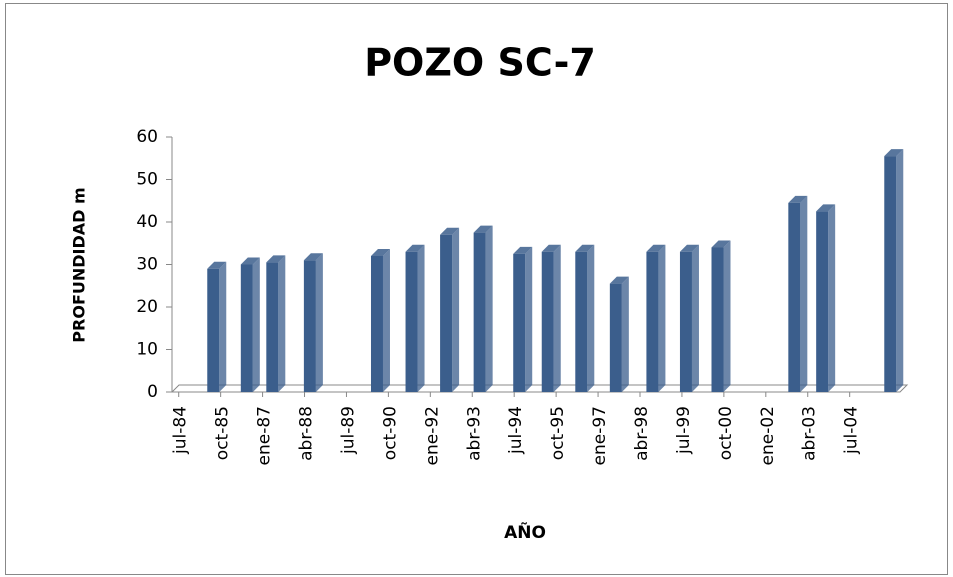 The width and height of the screenshot is (953, 577). I want to click on x-axis-label: AÑO, so click(525, 531).